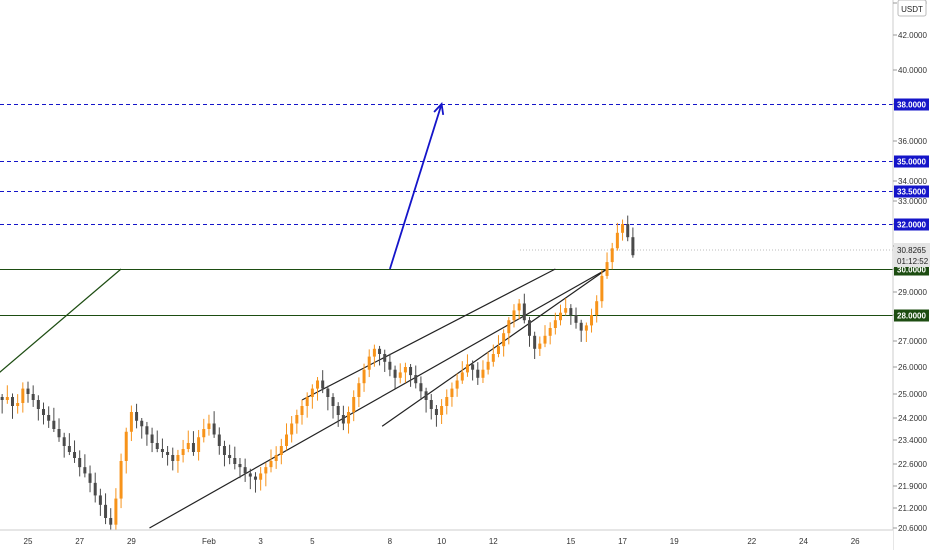  Describe the element at coordinates (912, 440) in the screenshot. I see `price-tick-label: 23.4000` at that location.